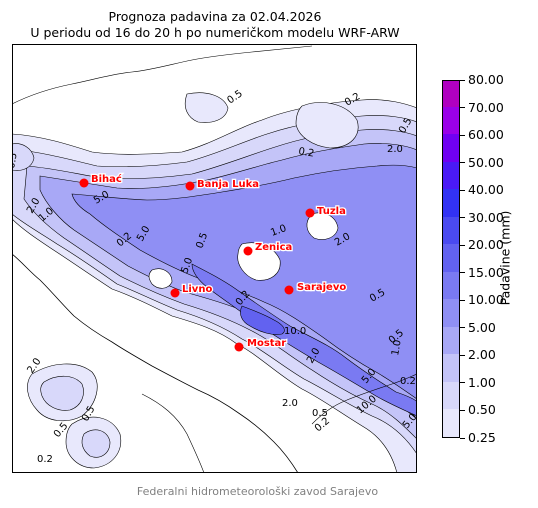  I want to click on colorbar-tick-label: 0.50, so click(482, 410).